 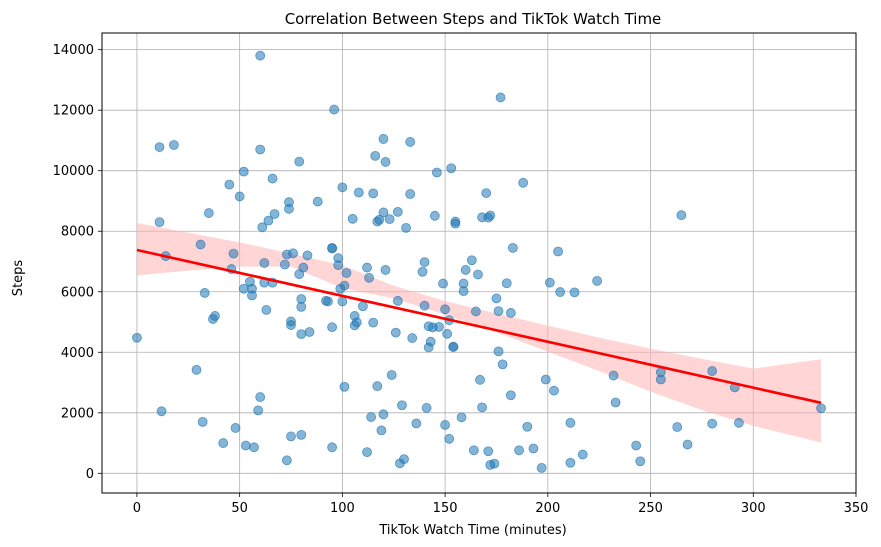 I want to click on y-axis-ticks: 0 2000 4000 6000 8000 10000 12000 14000, so click(x=77, y=262).